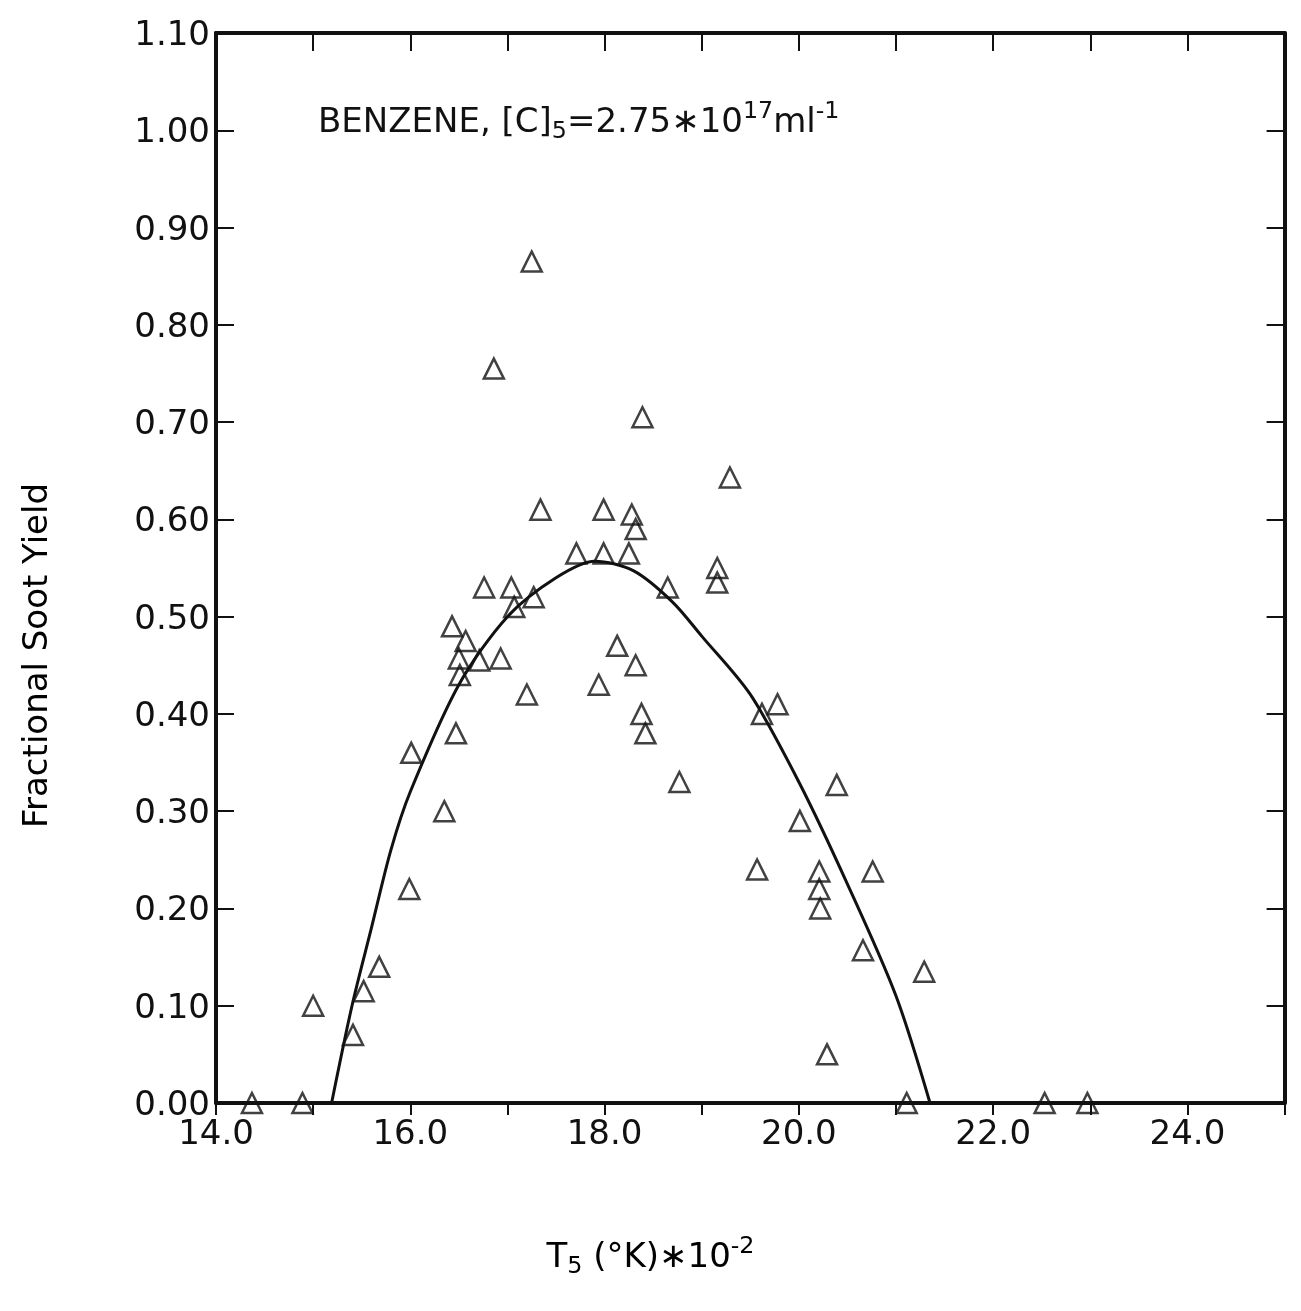 This screenshot has height=1311, width=1301. Describe the element at coordinates (410, 1132) in the screenshot. I see `x-tick-label: 16.0` at that location.